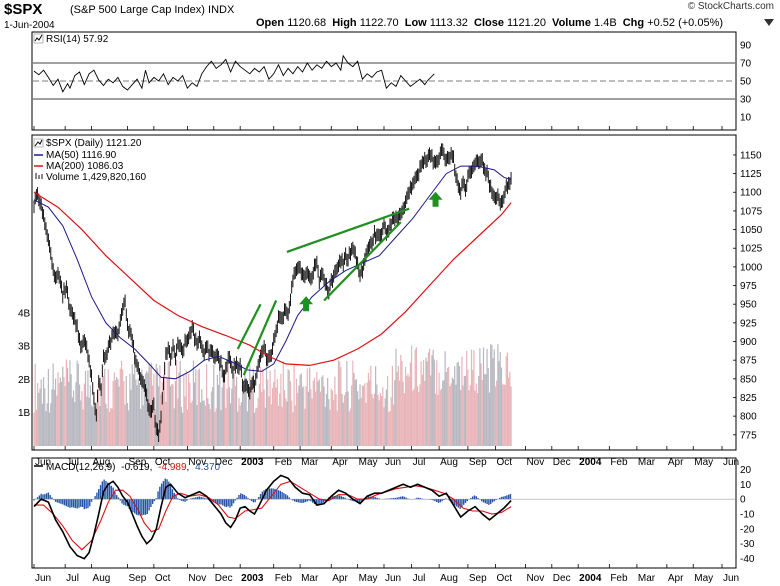 This screenshot has width=780, height=586. What do you see at coordinates (748, 398) in the screenshot?
I see `price-tick-825: 825` at bounding box center [748, 398].